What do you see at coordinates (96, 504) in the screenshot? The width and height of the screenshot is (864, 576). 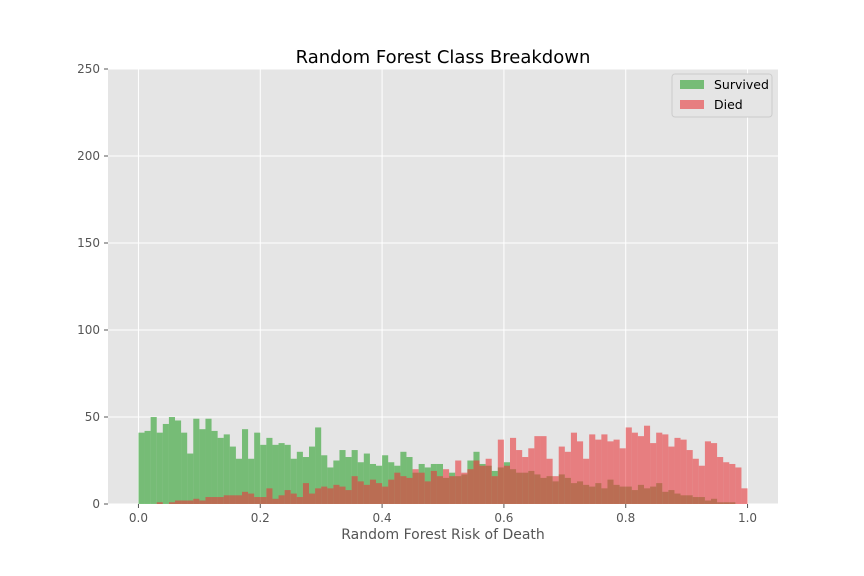 I see `y-tick-label: 0` at bounding box center [96, 504].